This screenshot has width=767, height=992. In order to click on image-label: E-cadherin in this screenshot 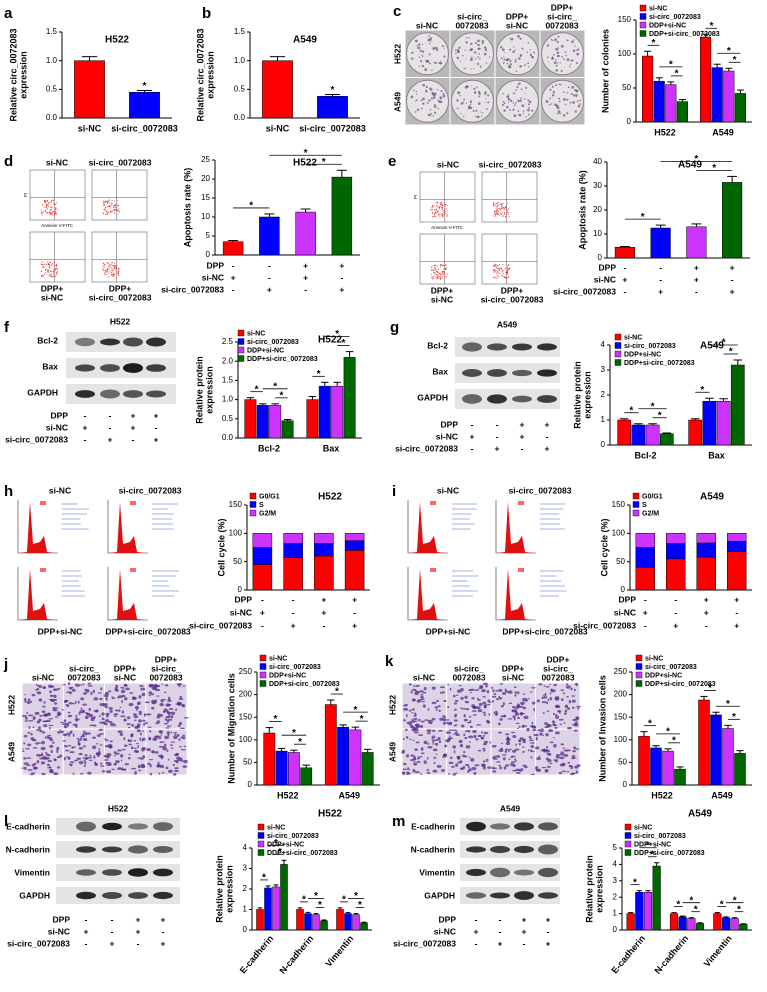, I will do `click(433, 826)`.